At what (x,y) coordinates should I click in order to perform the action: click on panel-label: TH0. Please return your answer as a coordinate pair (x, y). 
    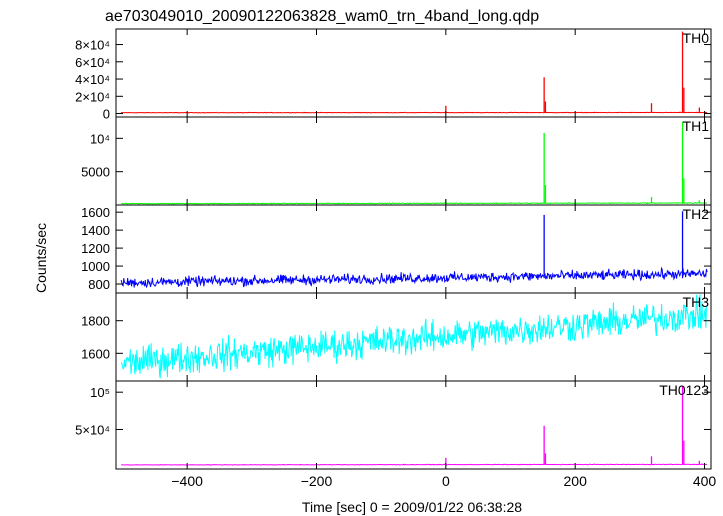
    Looking at the image, I should click on (696, 38).